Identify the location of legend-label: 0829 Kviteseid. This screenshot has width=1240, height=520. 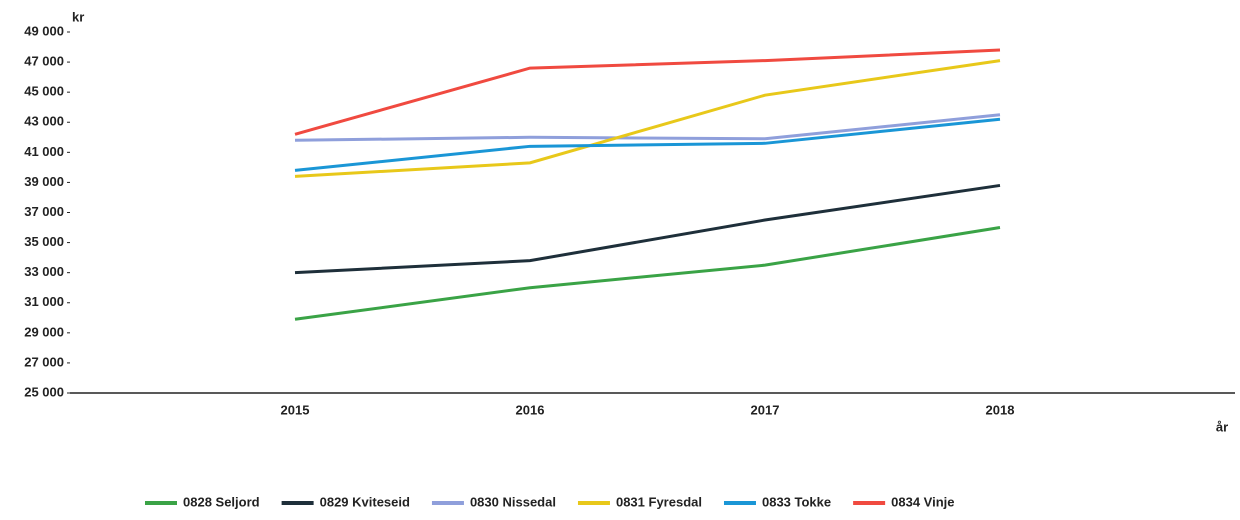
(365, 501).